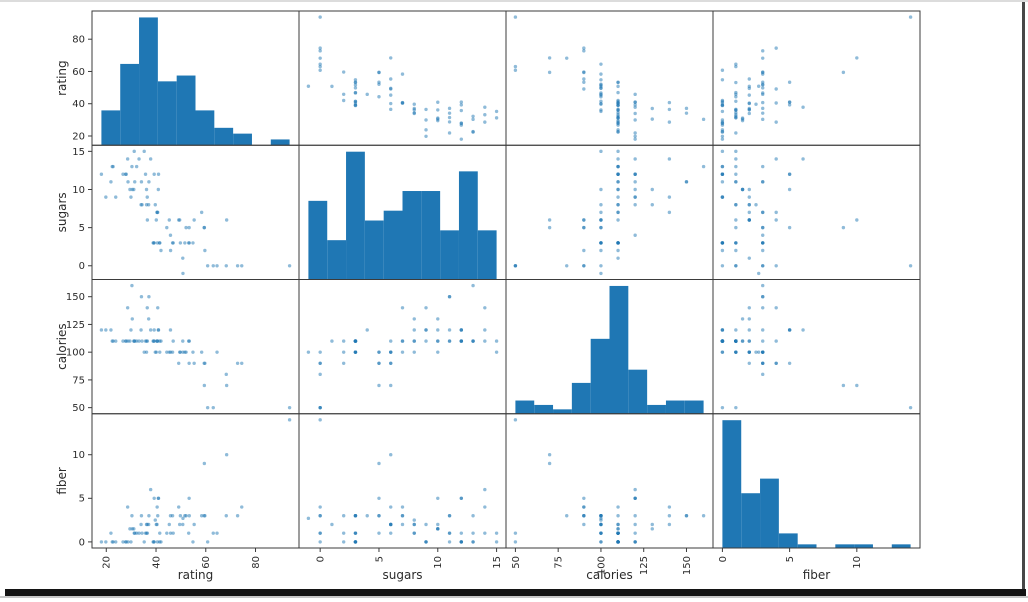 This screenshot has width=1028, height=602. What do you see at coordinates (62, 346) in the screenshot?
I see `y-axis-label-calories: calories` at bounding box center [62, 346].